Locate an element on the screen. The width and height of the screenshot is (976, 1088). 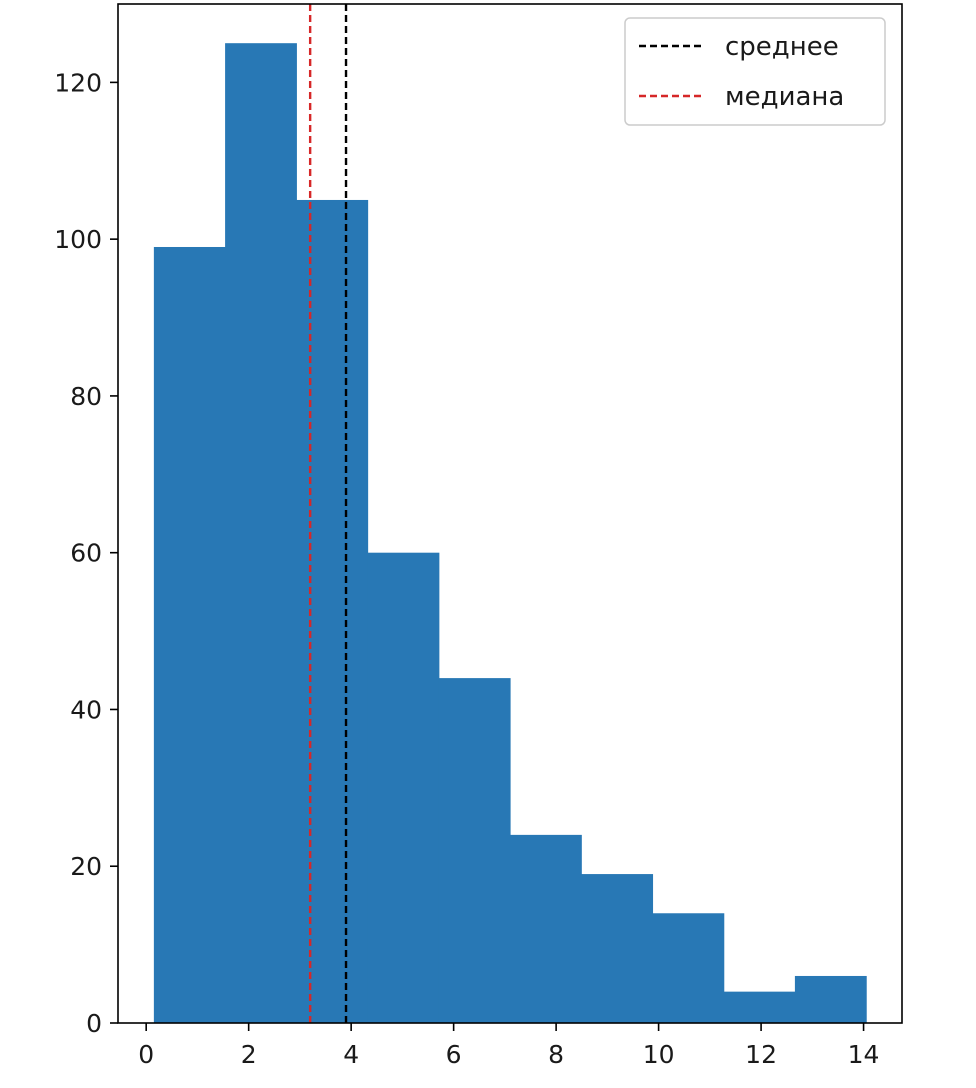
y-tick-label-20: 20 is located at coordinates (86, 866).